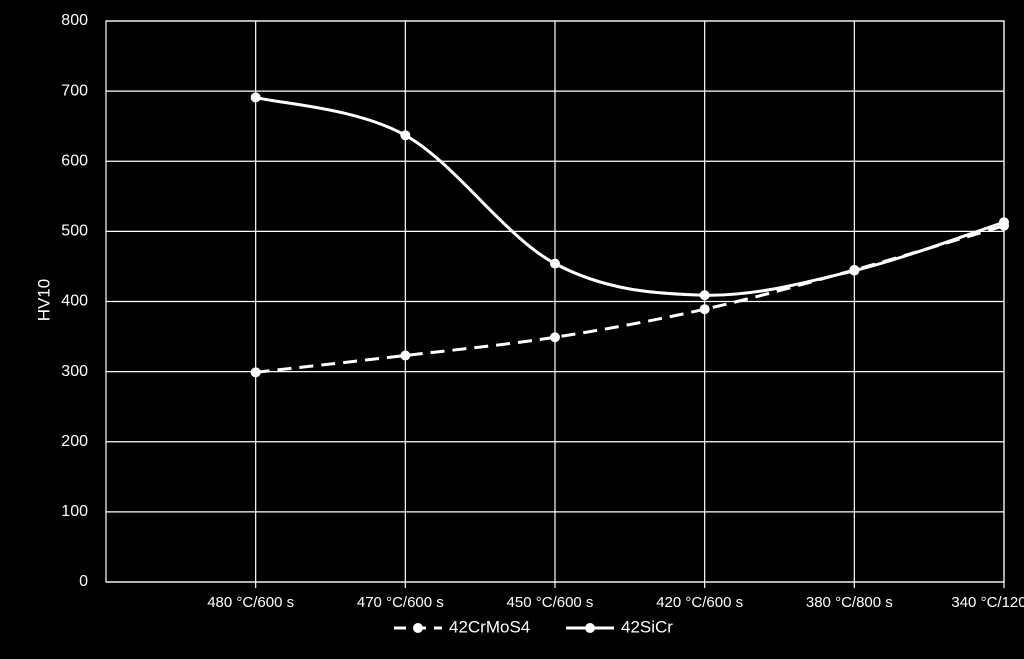 The height and width of the screenshot is (659, 1024). I want to click on y-tick-label: 400, so click(74, 301).